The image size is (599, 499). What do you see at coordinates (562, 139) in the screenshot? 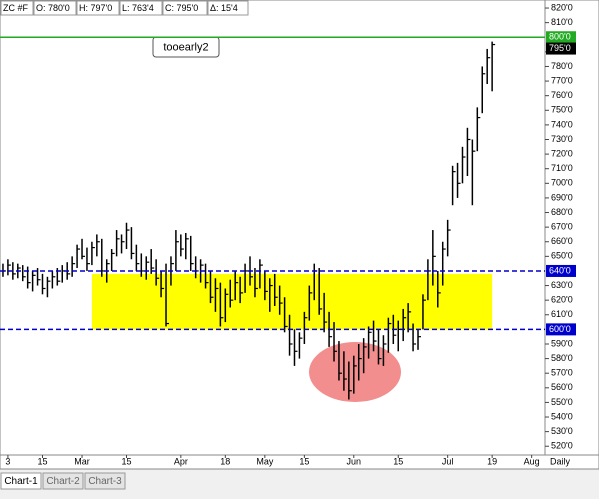
I see `y-tick-label: 730'0` at bounding box center [562, 139].